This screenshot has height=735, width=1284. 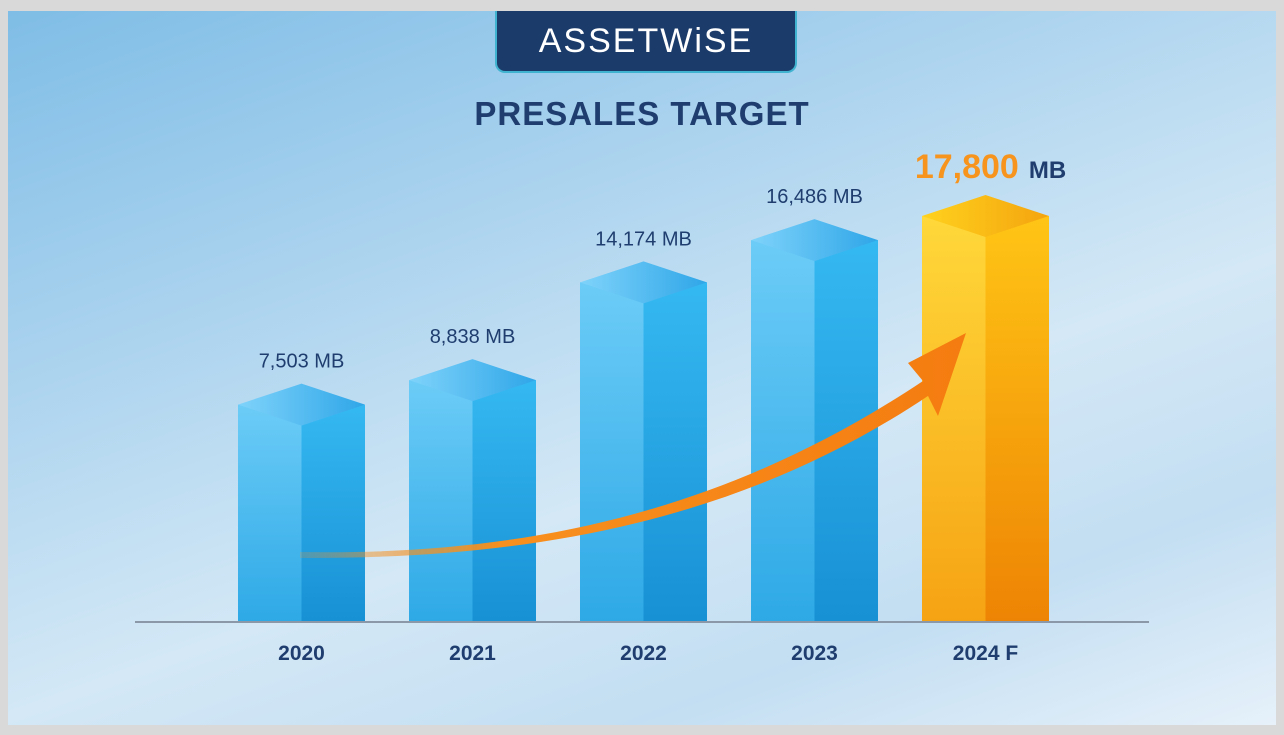 I want to click on logo-text: ASSETWiSE, so click(x=646, y=40).